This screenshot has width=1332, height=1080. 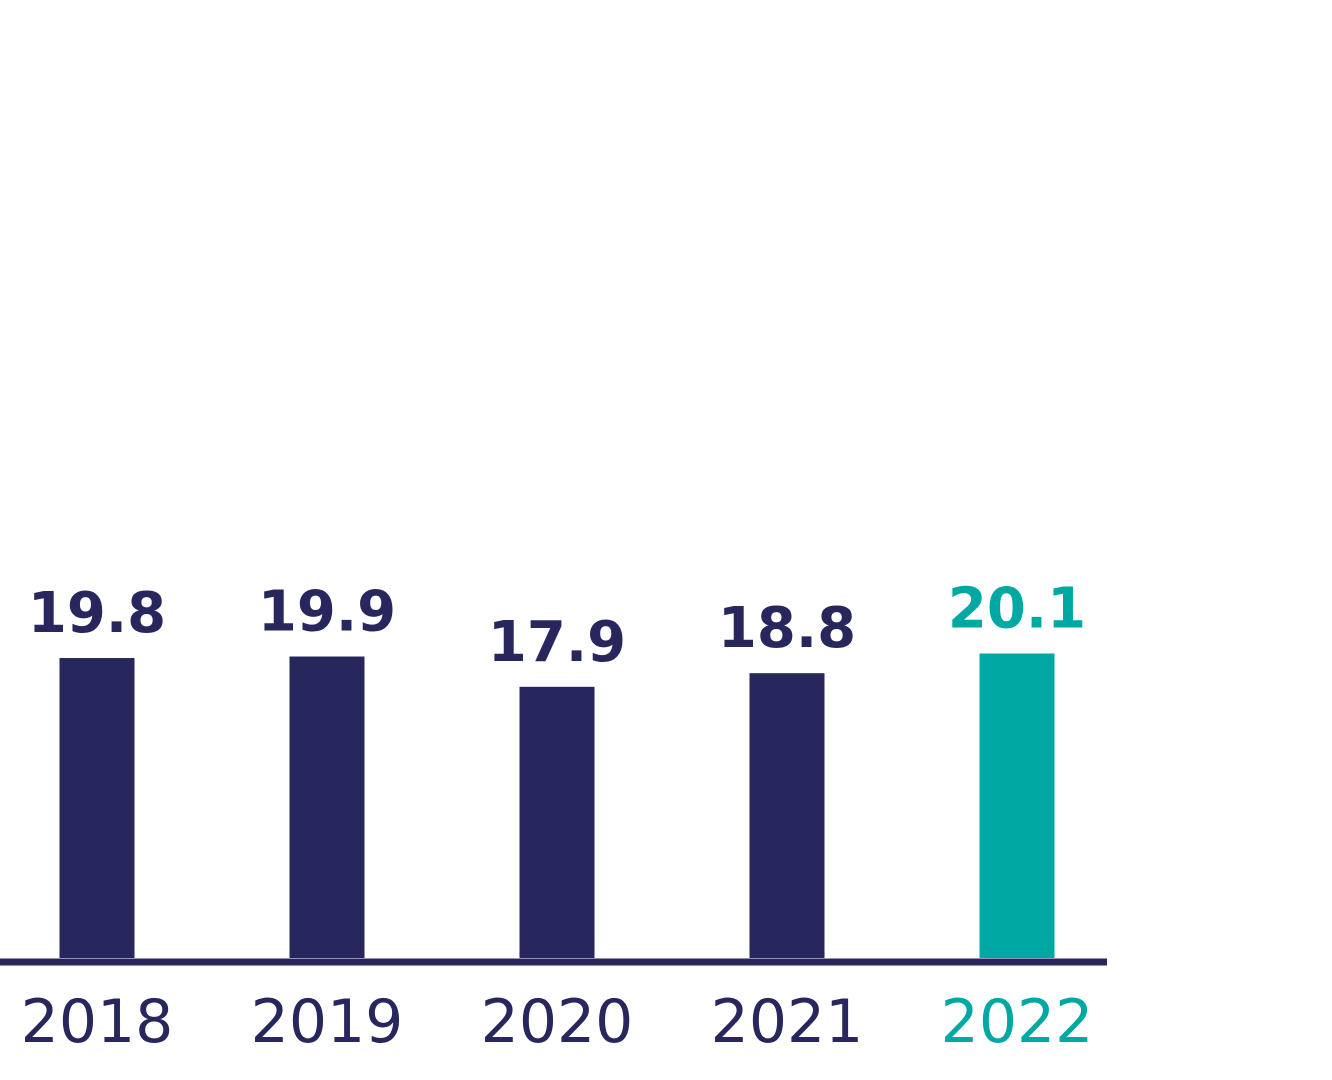 I want to click on value-labels-group: 19.8 19.9 17.9 18.8 20.1, so click(x=557, y=625).